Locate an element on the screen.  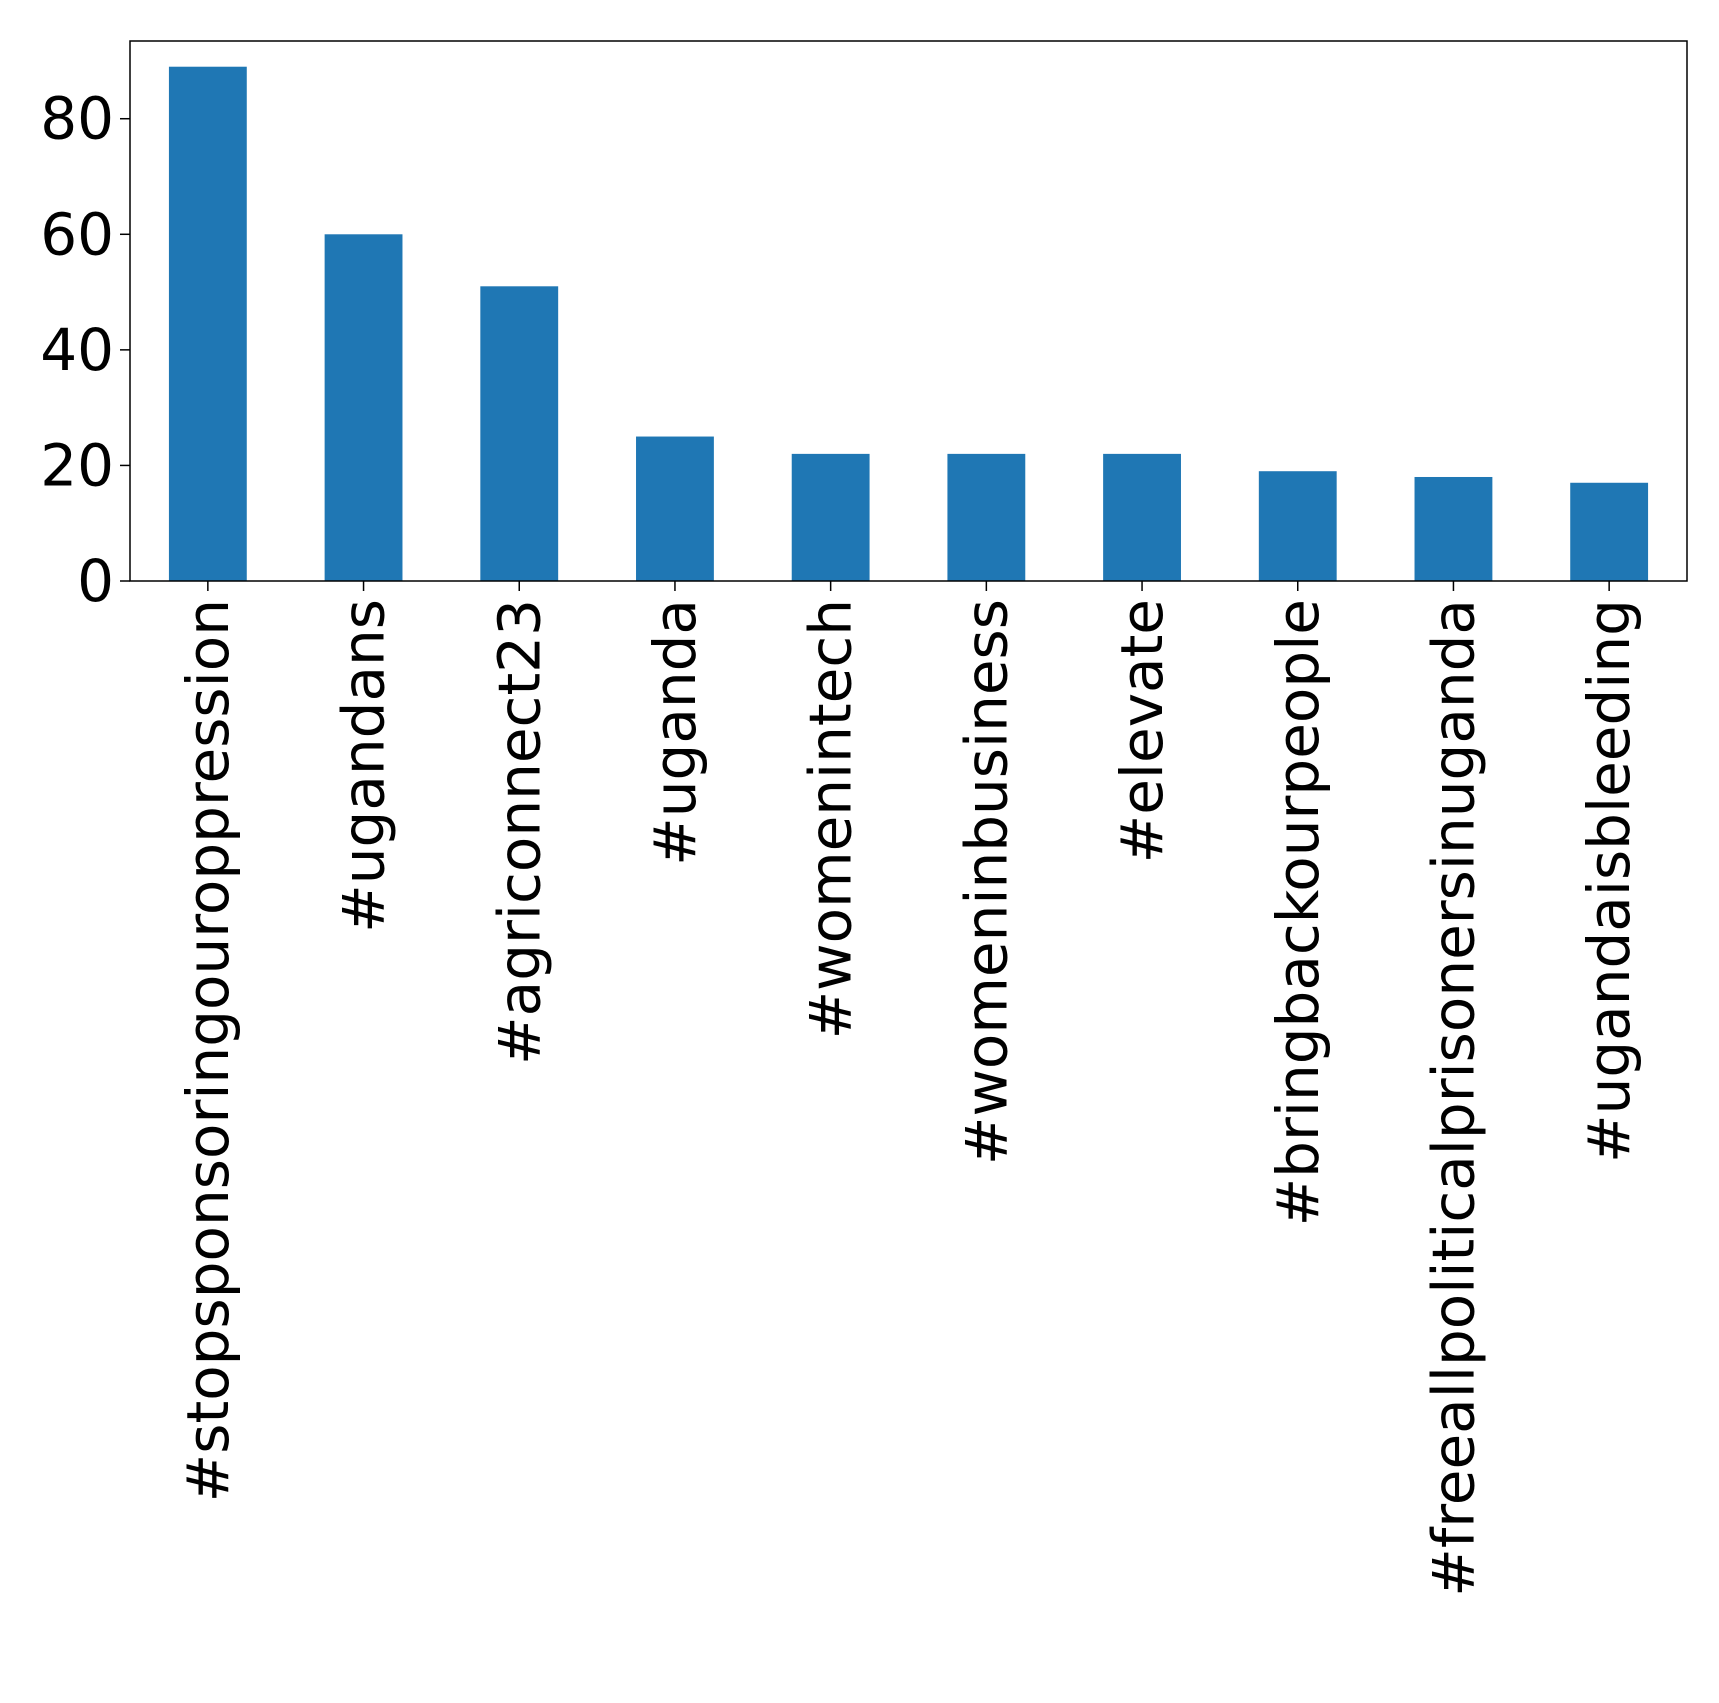
x-tick-label: #ugandans is located at coordinates (364, 766).